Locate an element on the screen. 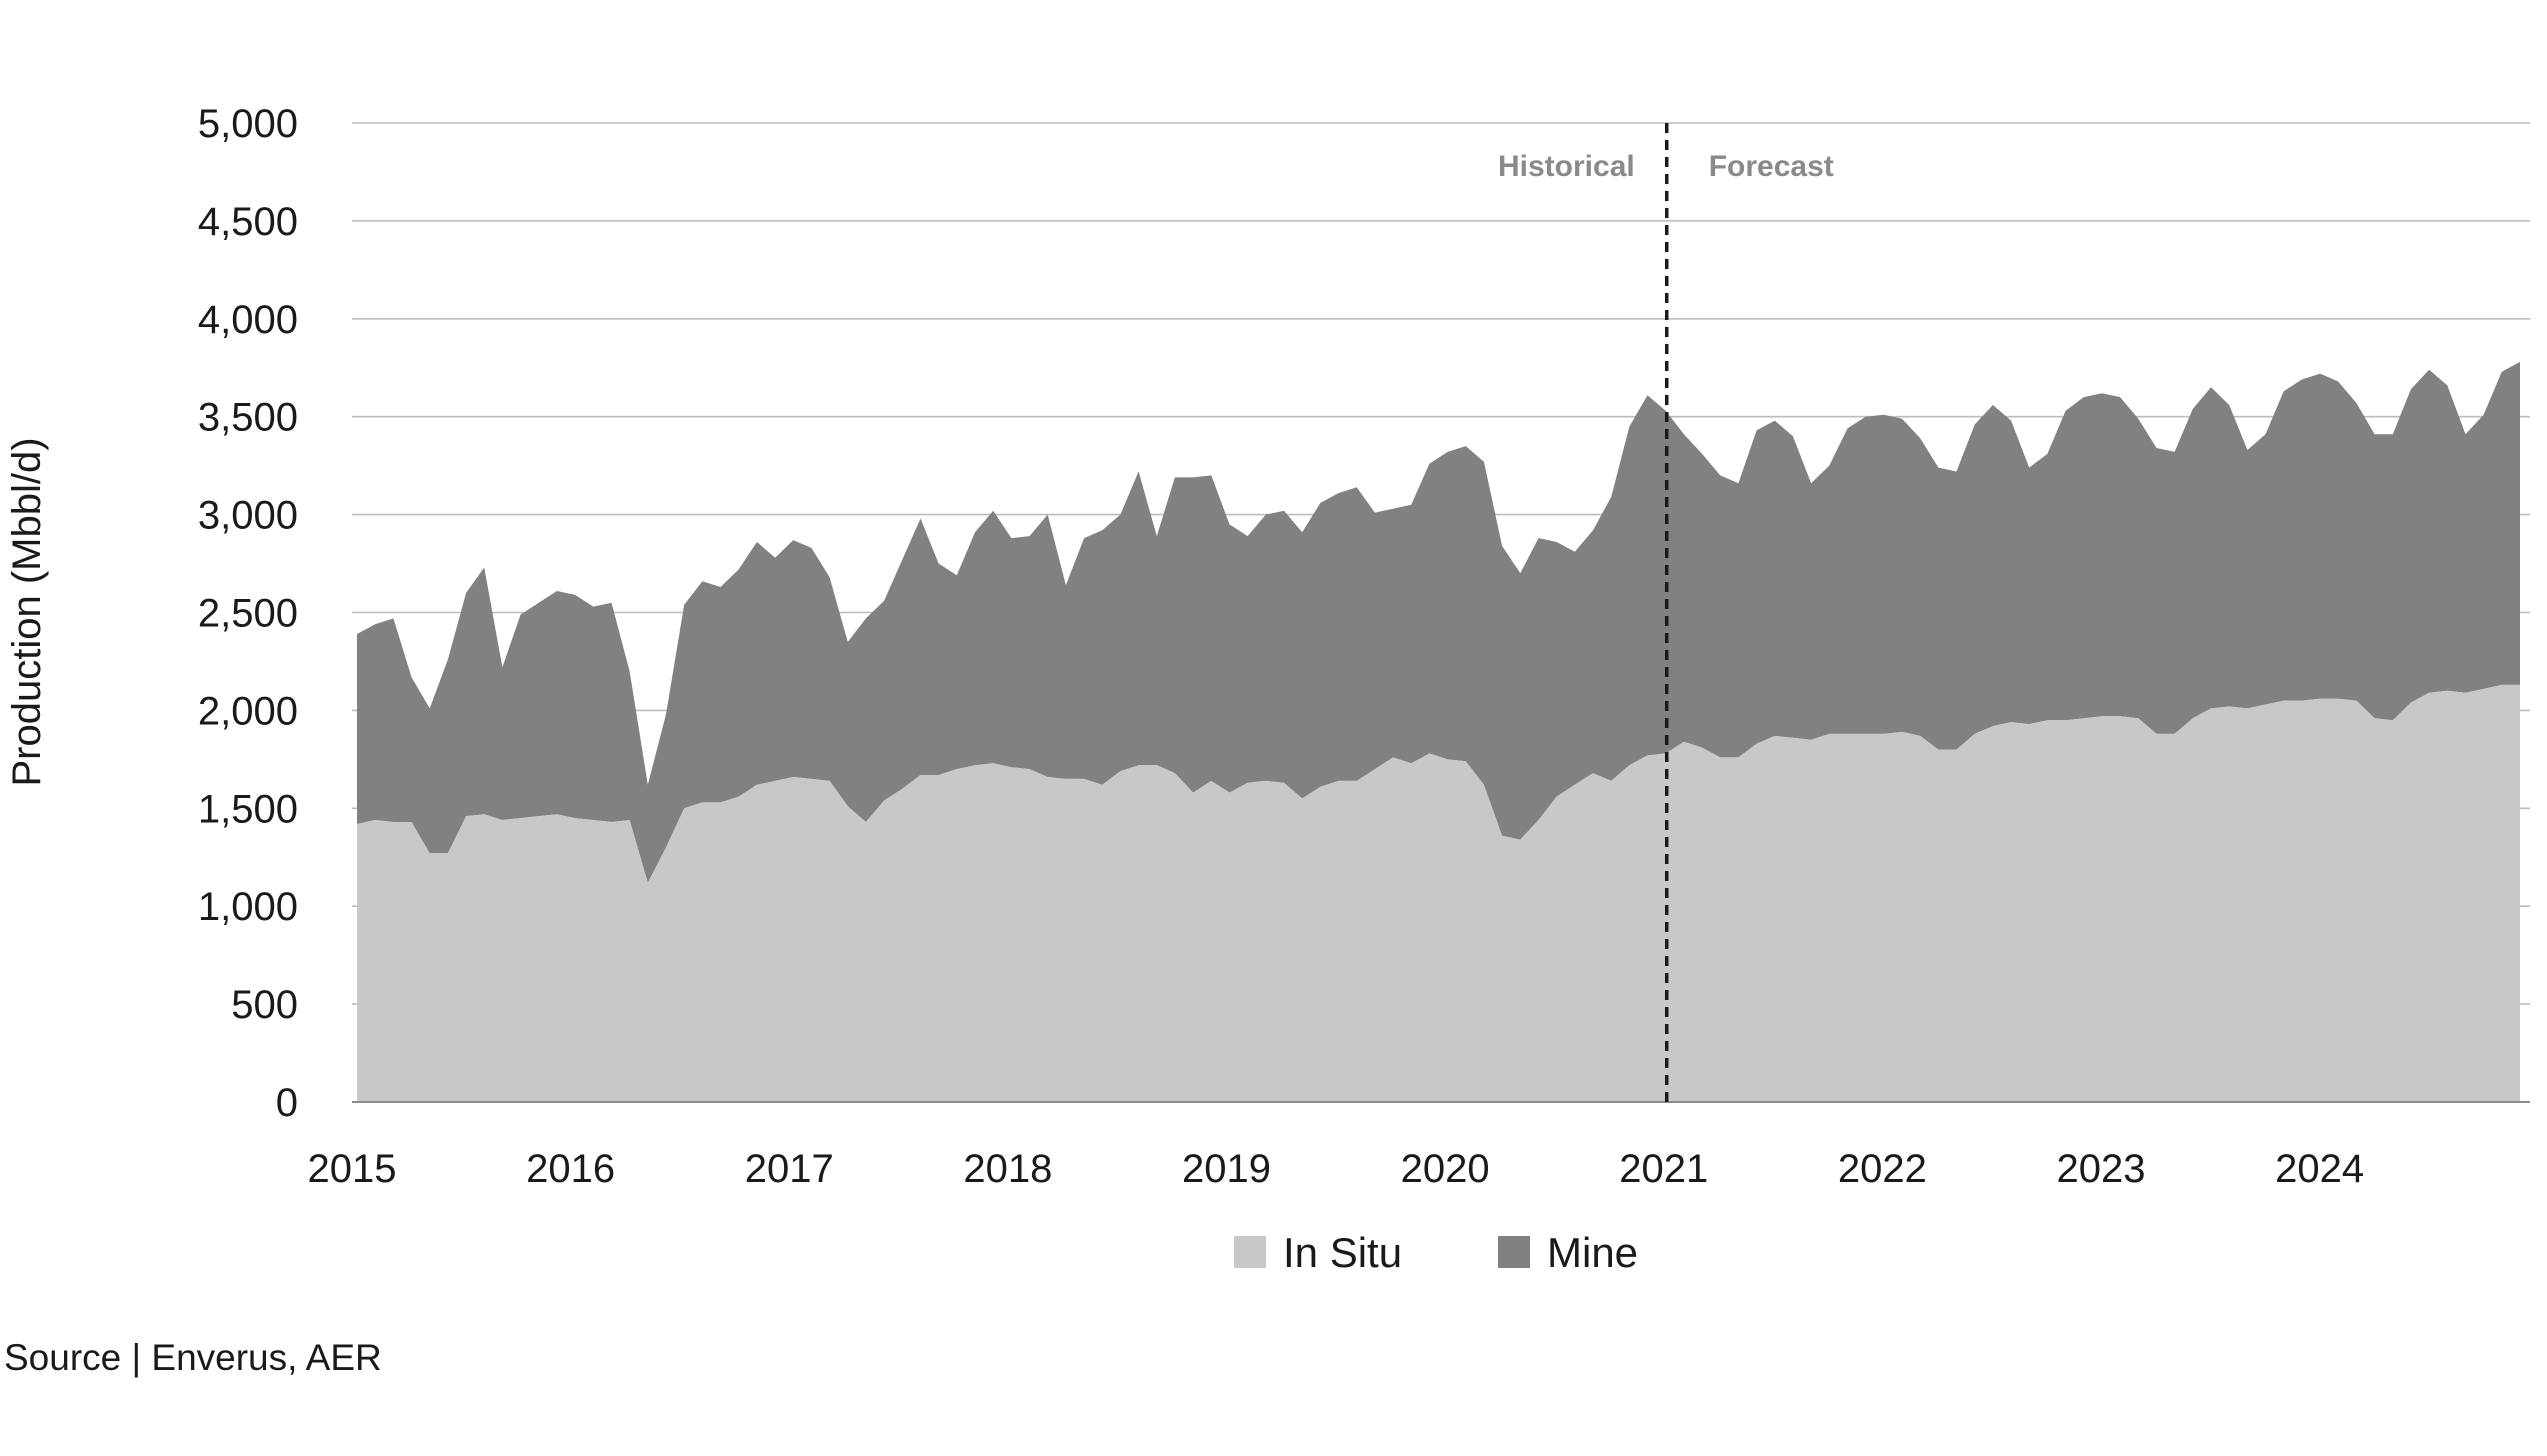 The width and height of the screenshot is (2547, 1456). legend-swatch-mine is located at coordinates (1514, 1252).